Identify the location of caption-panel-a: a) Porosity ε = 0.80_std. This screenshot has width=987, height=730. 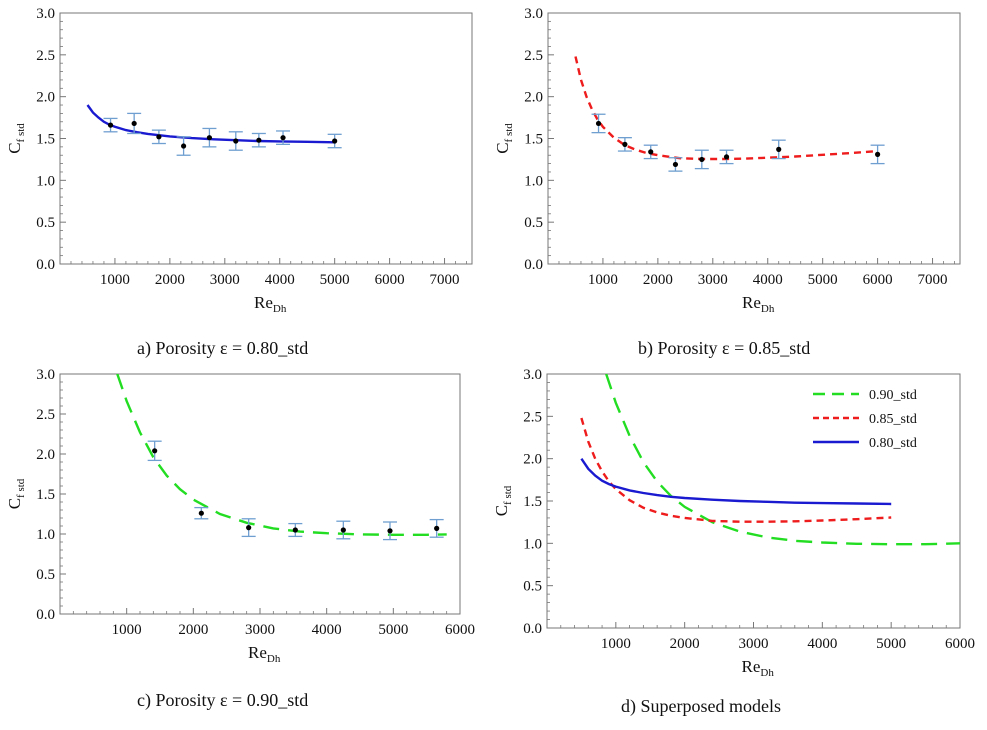
(223, 348).